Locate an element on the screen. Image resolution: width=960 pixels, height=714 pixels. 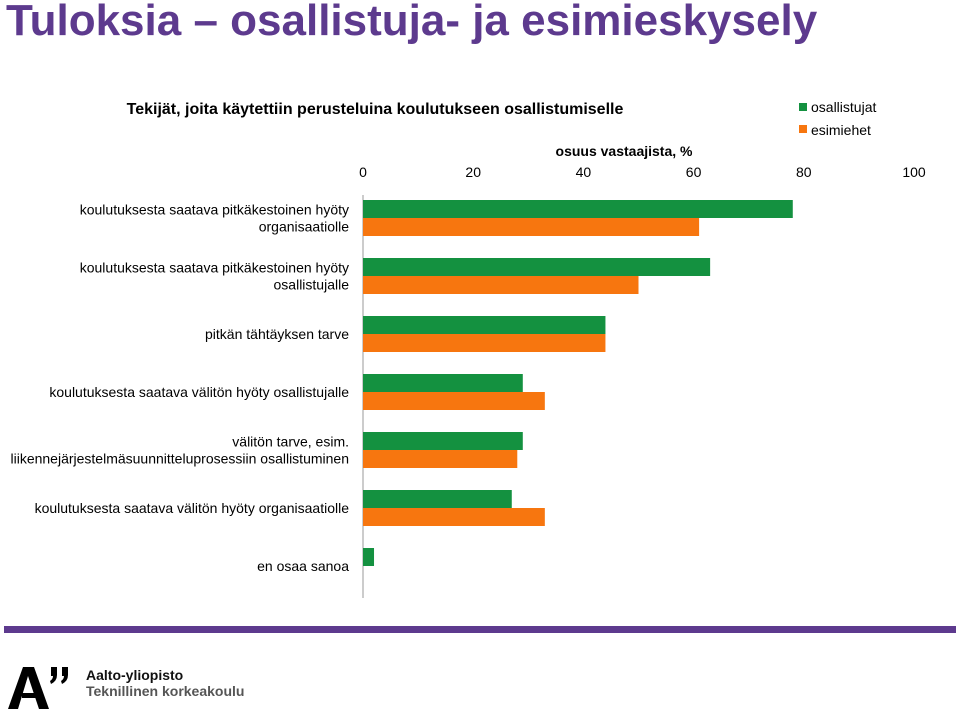
x-tick-label: 100 is located at coordinates (914, 172).